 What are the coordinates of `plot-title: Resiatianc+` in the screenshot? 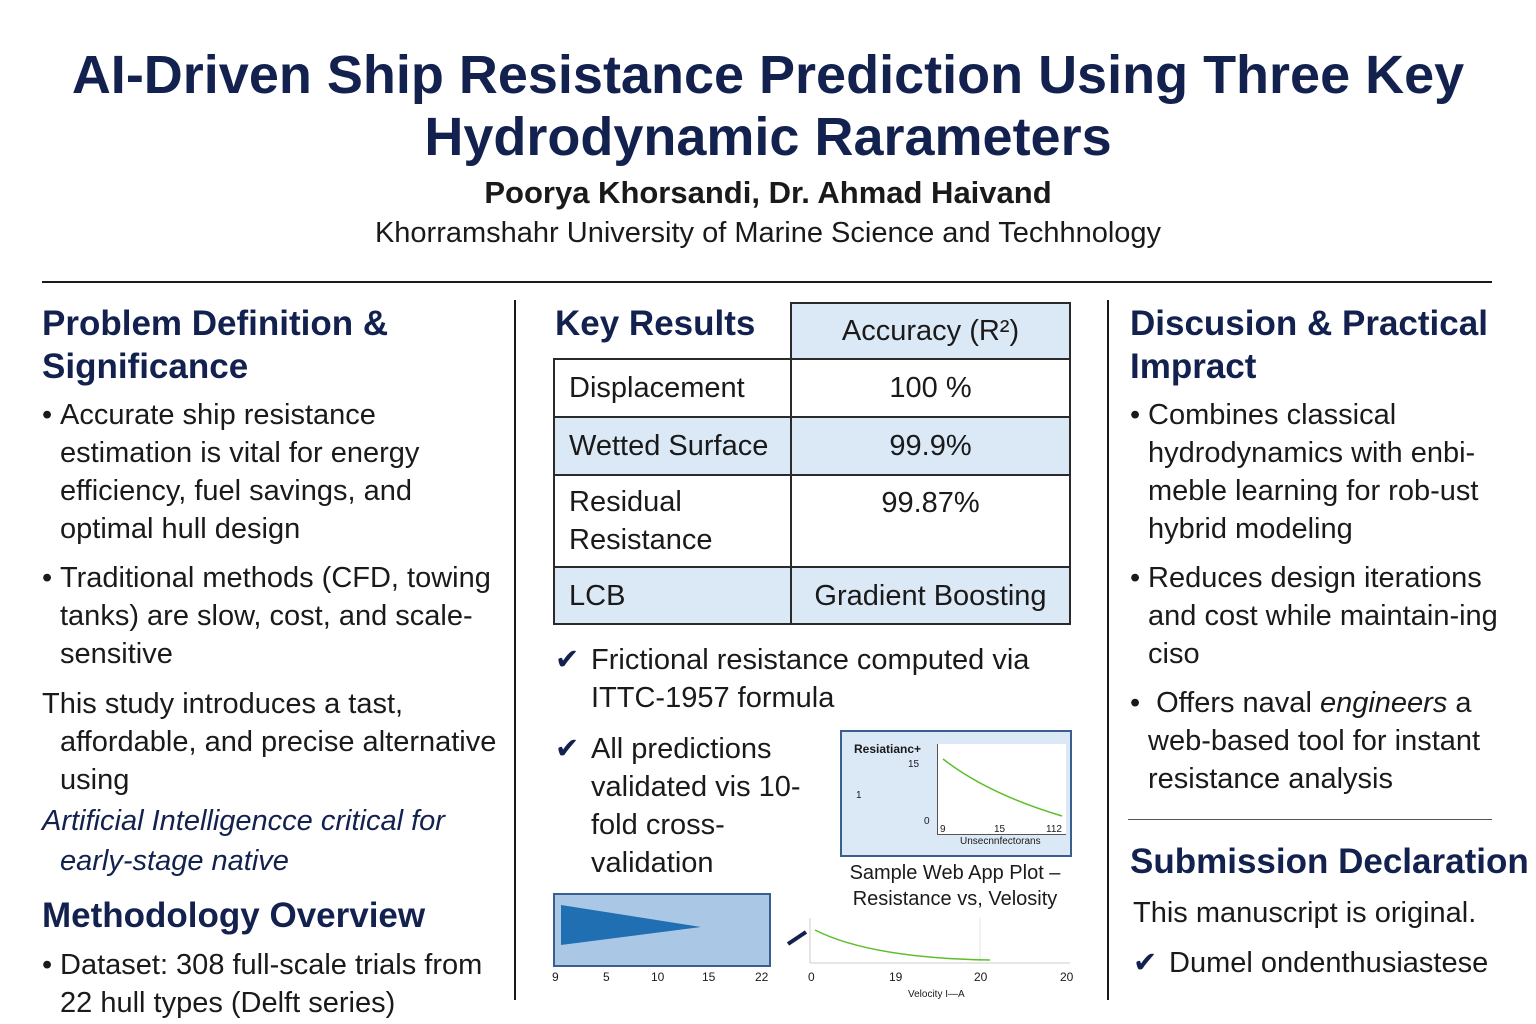 It's located at (888, 749).